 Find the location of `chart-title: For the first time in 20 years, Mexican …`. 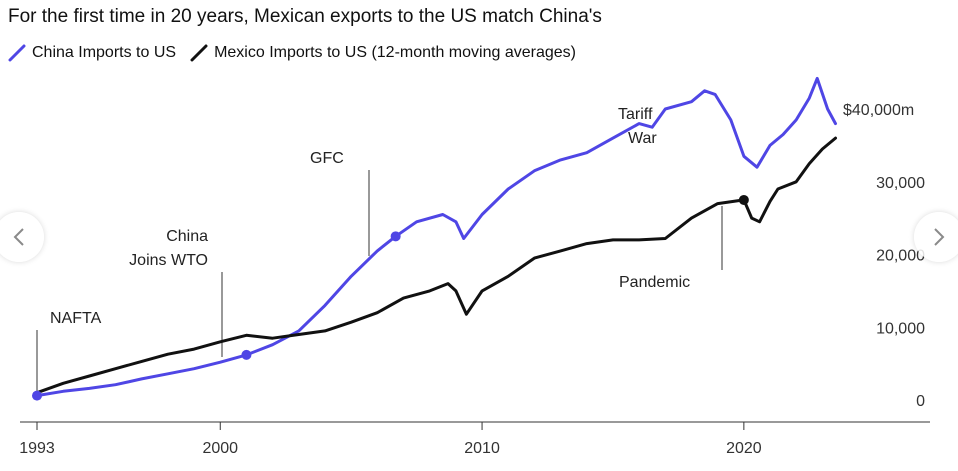

chart-title: For the first time in 20 years, Mexican … is located at coordinates (305, 16).